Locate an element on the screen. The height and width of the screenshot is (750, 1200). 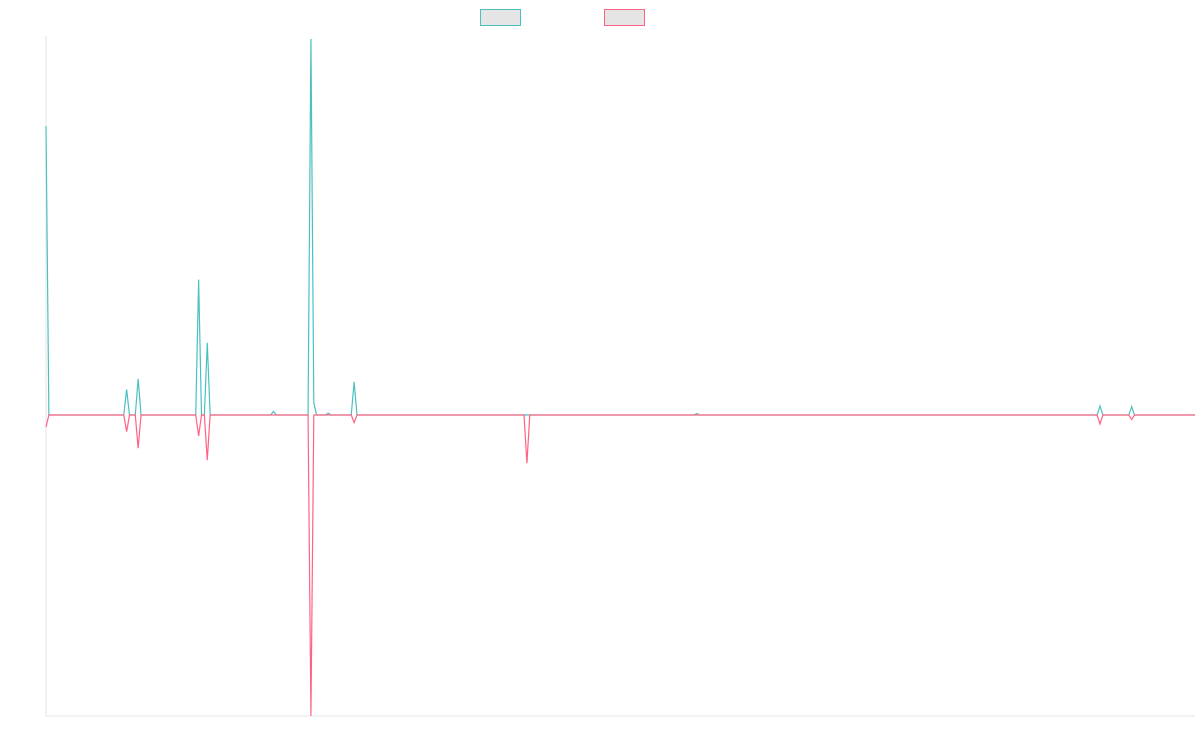
legend is located at coordinates (562, 17).